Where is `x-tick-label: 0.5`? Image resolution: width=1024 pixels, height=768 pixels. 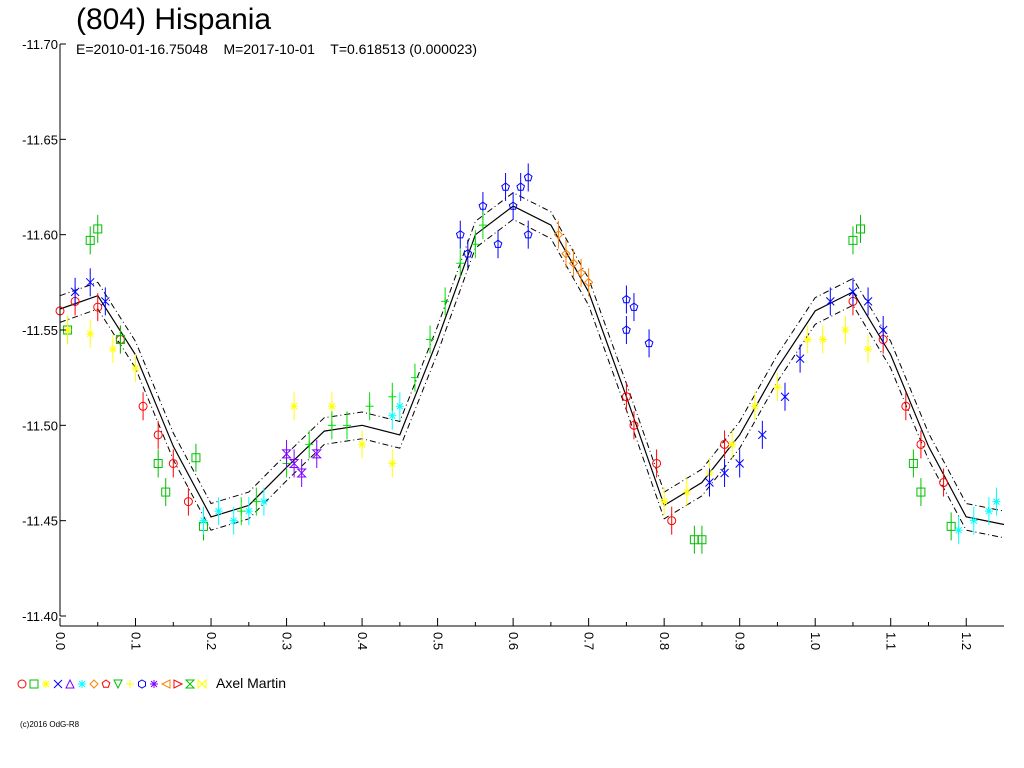
x-tick-label: 0.5 is located at coordinates (438, 641).